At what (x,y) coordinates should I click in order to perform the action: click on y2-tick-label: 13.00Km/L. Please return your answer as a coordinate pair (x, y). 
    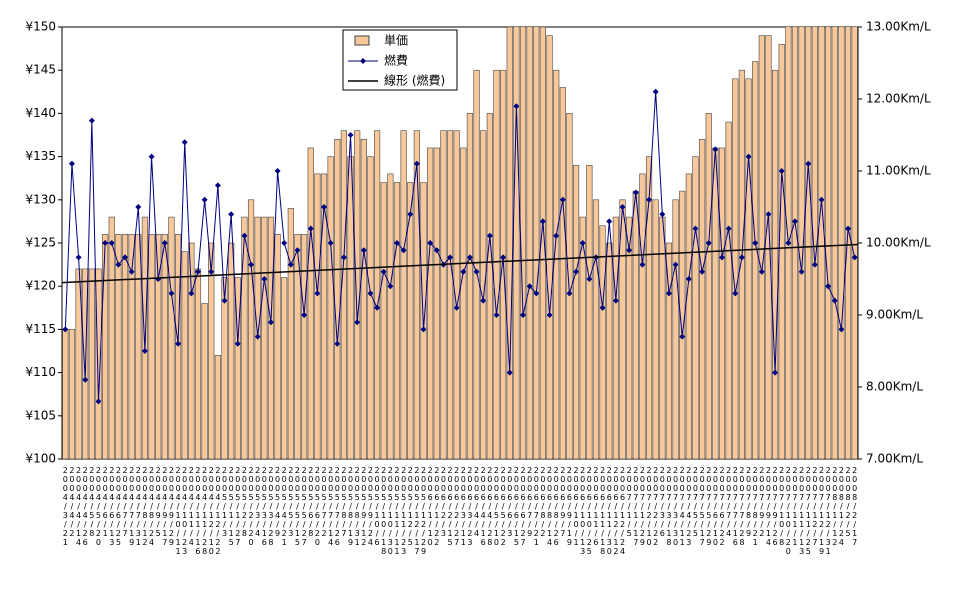
    Looking at the image, I should click on (898, 27).